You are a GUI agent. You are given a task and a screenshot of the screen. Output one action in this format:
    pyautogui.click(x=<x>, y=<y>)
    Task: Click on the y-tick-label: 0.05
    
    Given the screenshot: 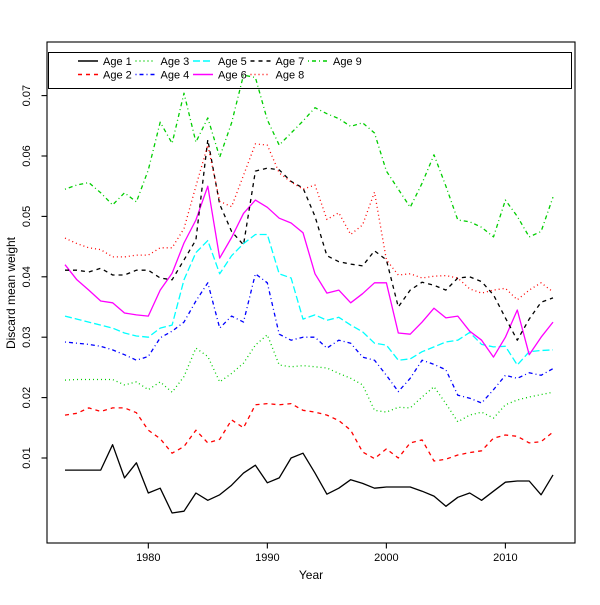 What is the action you would take?
    pyautogui.click(x=27, y=216)
    